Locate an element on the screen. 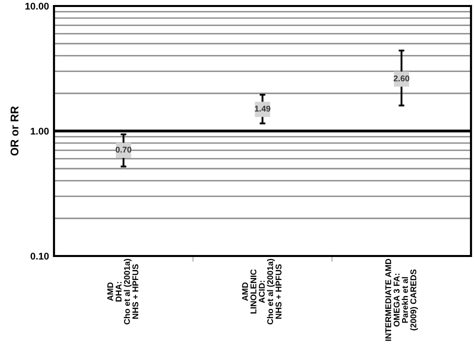 This screenshot has width=474, height=348. data-label: 2.60 is located at coordinates (402, 78).